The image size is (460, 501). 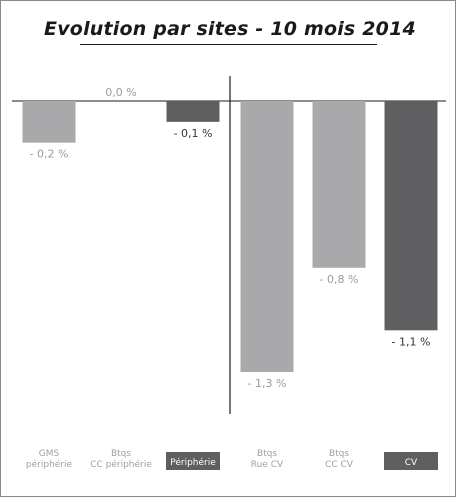 I want to click on category-label-2: Périphérie, so click(x=193, y=462).